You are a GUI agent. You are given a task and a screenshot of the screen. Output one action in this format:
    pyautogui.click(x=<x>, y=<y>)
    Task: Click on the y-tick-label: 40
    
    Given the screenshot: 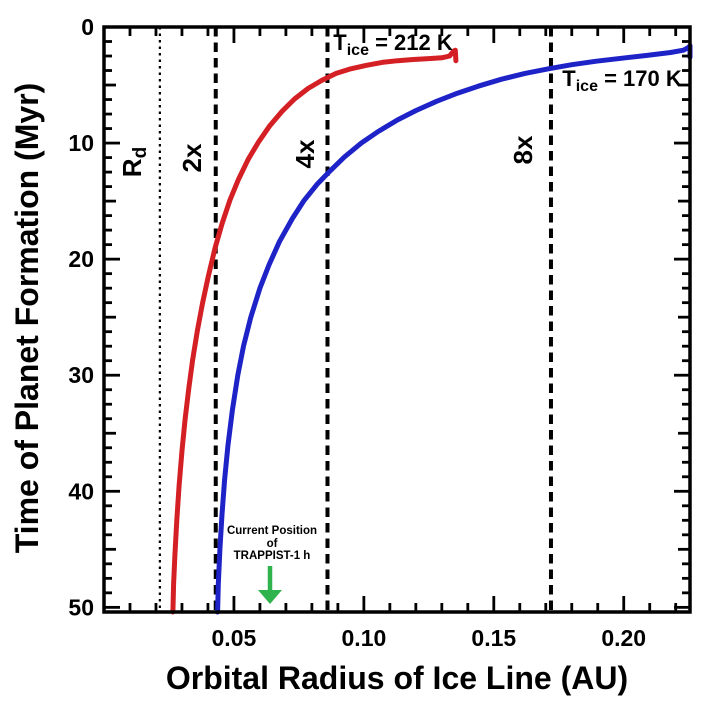 What is the action you would take?
    pyautogui.click(x=81, y=491)
    